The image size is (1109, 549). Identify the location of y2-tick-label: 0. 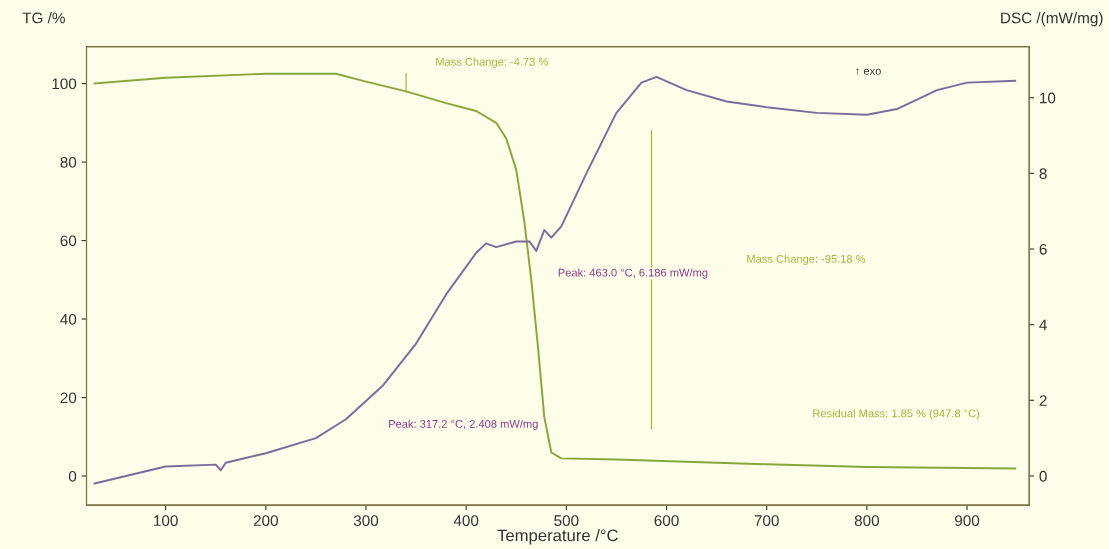
(1043, 476).